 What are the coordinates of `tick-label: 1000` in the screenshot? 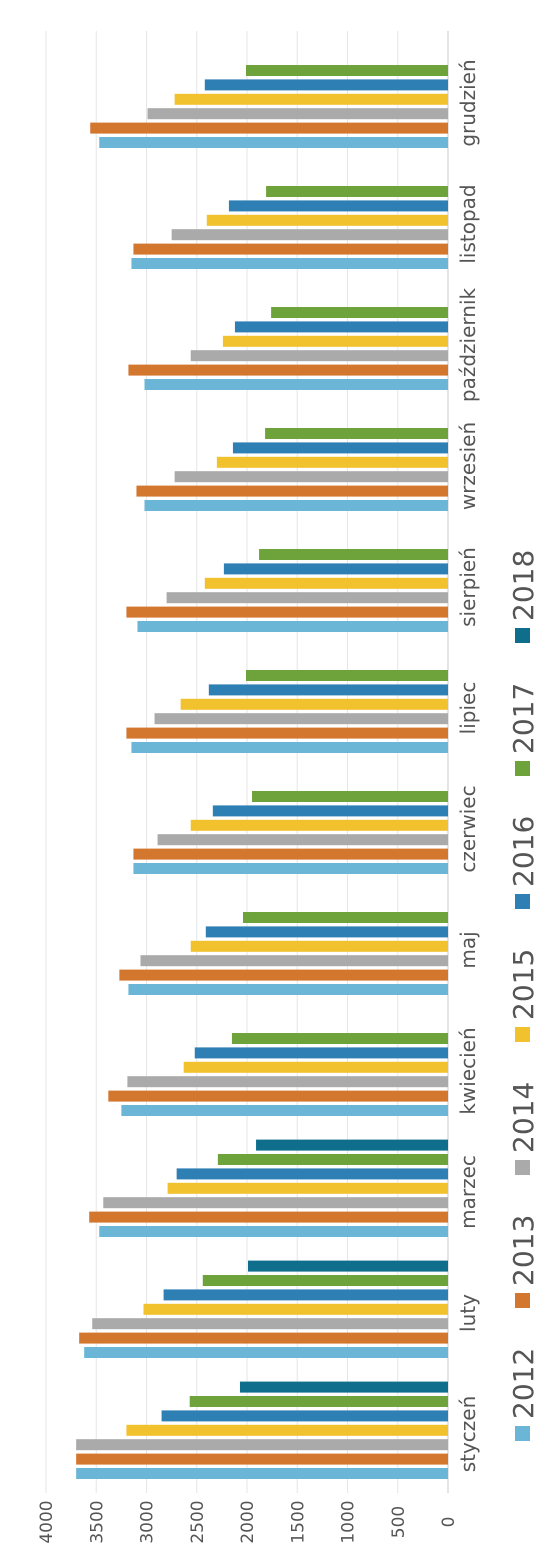 It's located at (349, 1521).